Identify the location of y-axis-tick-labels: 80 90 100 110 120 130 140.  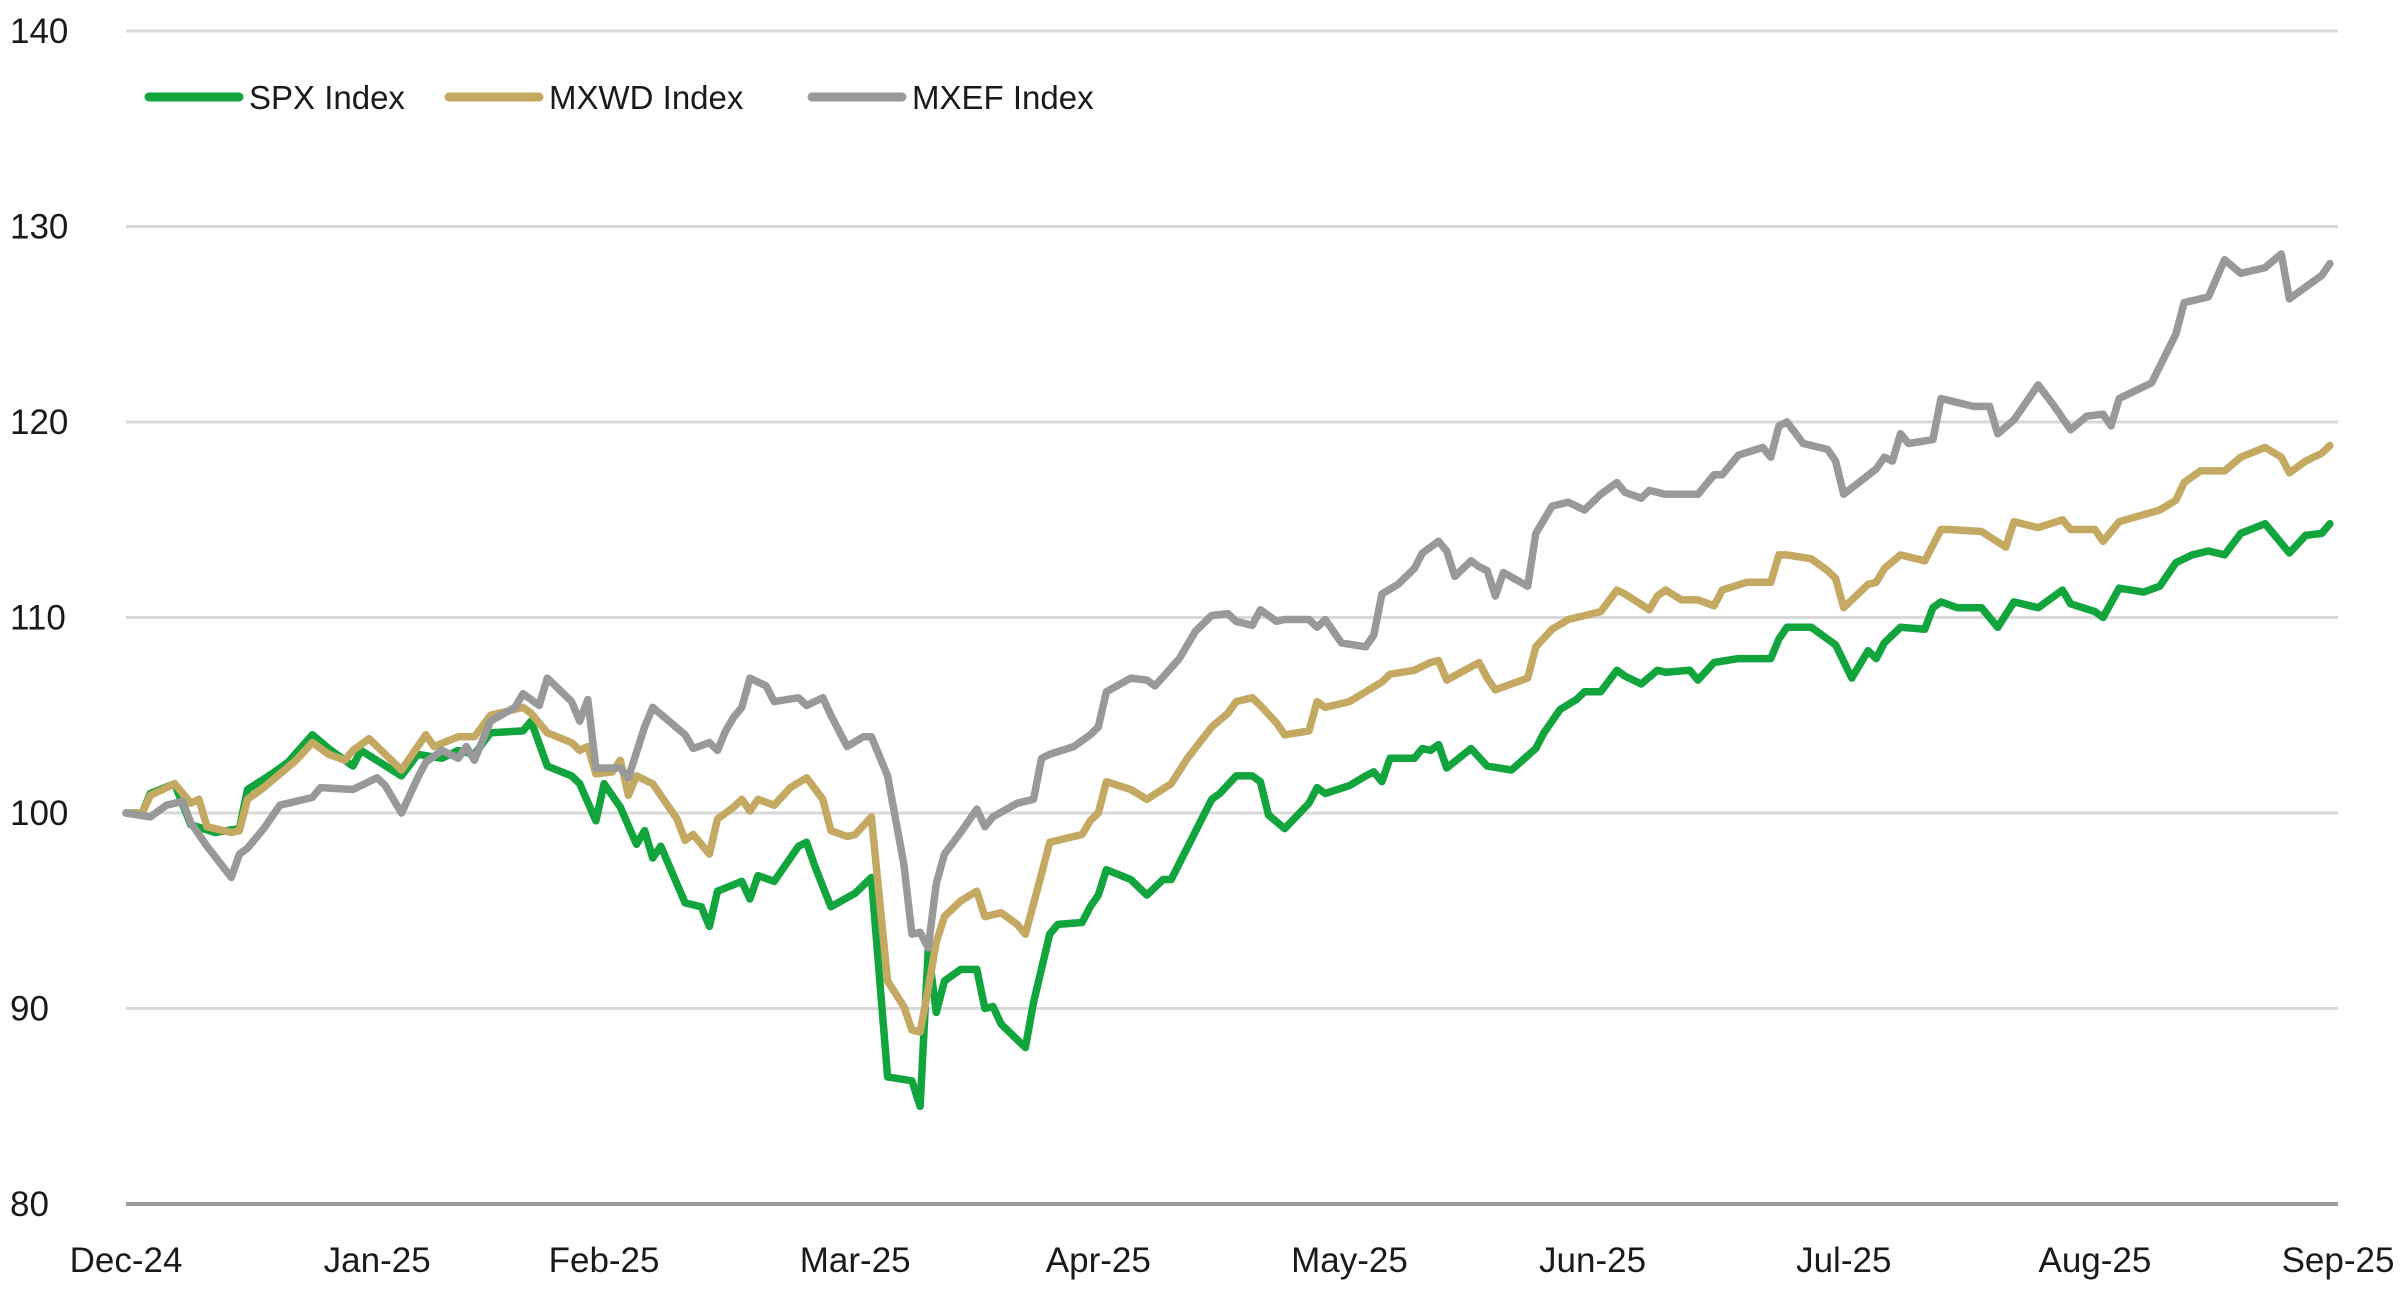
(39, 618).